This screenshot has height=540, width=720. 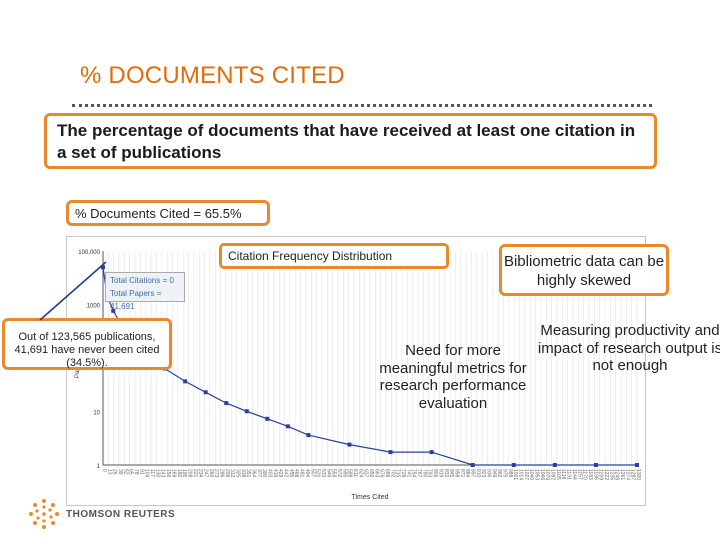 What do you see at coordinates (488, 473) in the screenshot?
I see `x-tick-label: 936` at bounding box center [488, 473].